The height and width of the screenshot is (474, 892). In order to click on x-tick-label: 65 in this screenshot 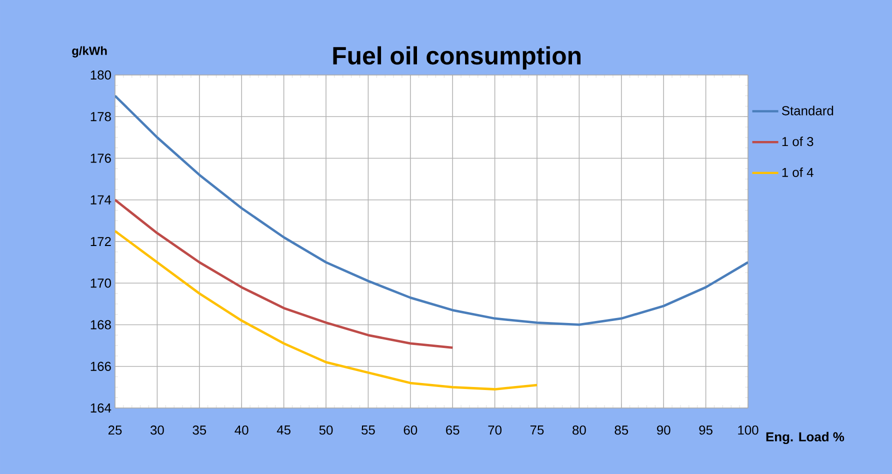, I will do `click(453, 430)`.